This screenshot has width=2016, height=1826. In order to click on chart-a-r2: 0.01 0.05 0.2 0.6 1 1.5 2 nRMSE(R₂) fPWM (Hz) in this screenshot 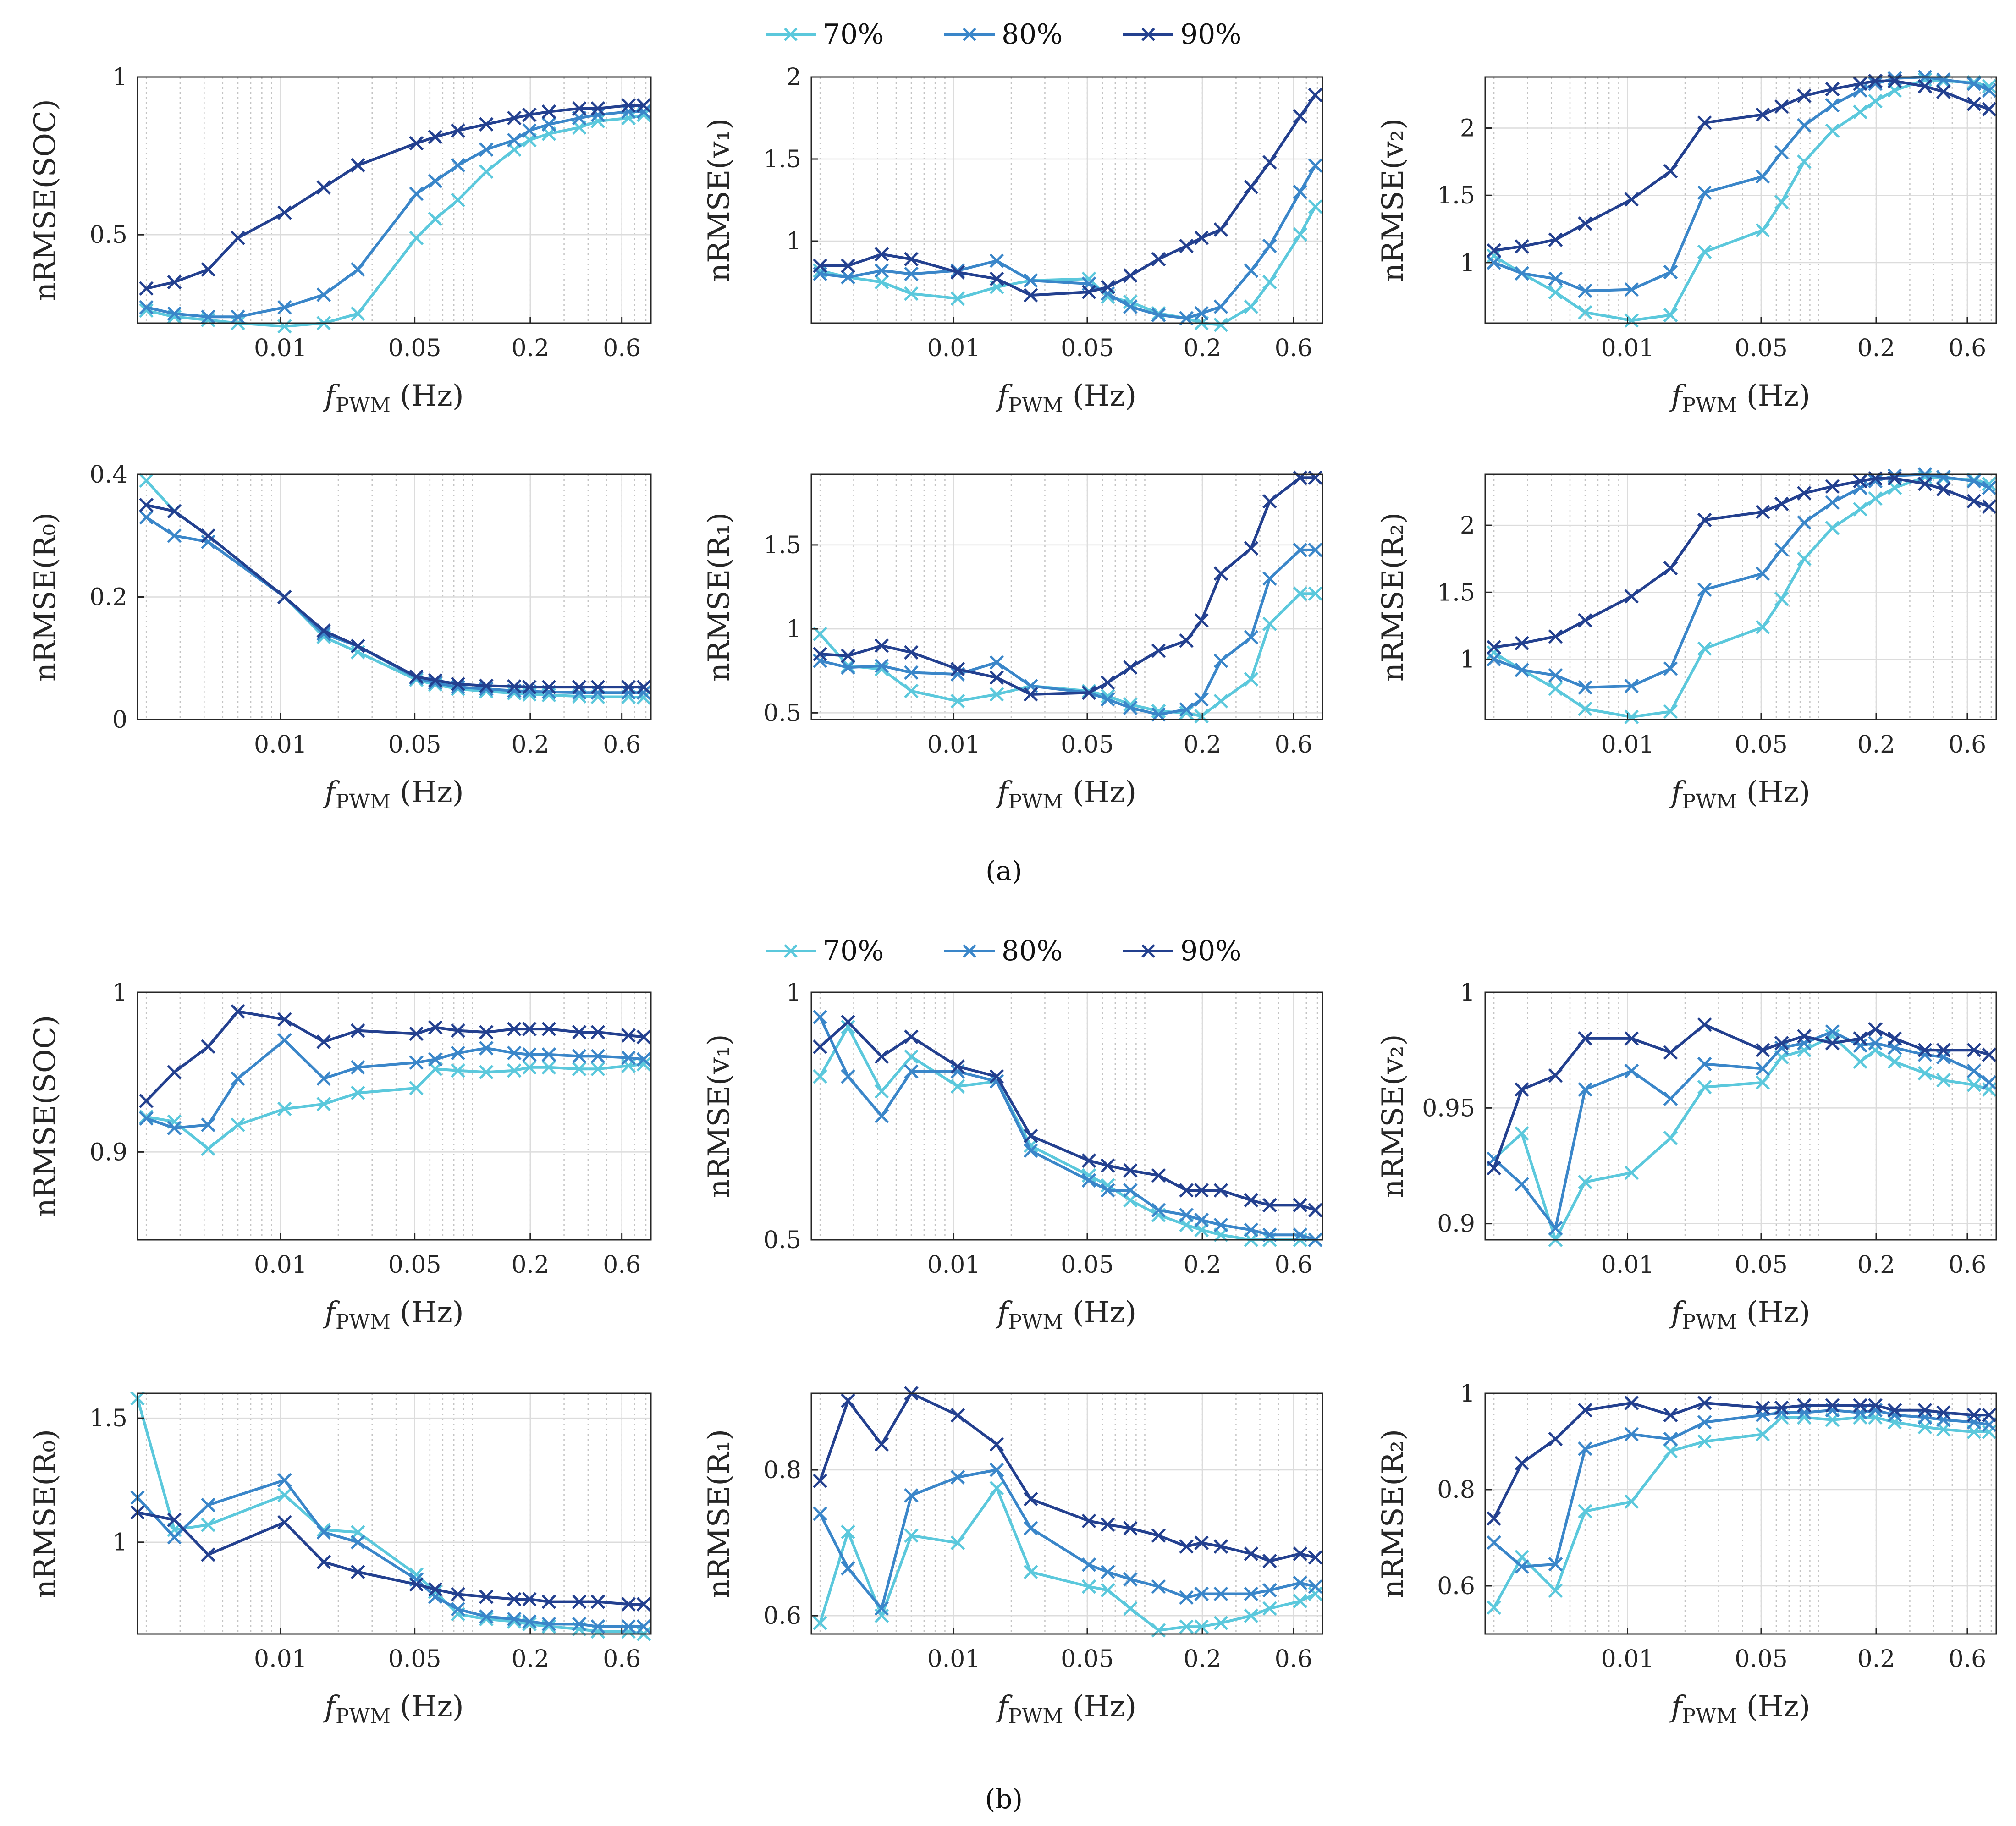, I will do `click(1686, 640)`.